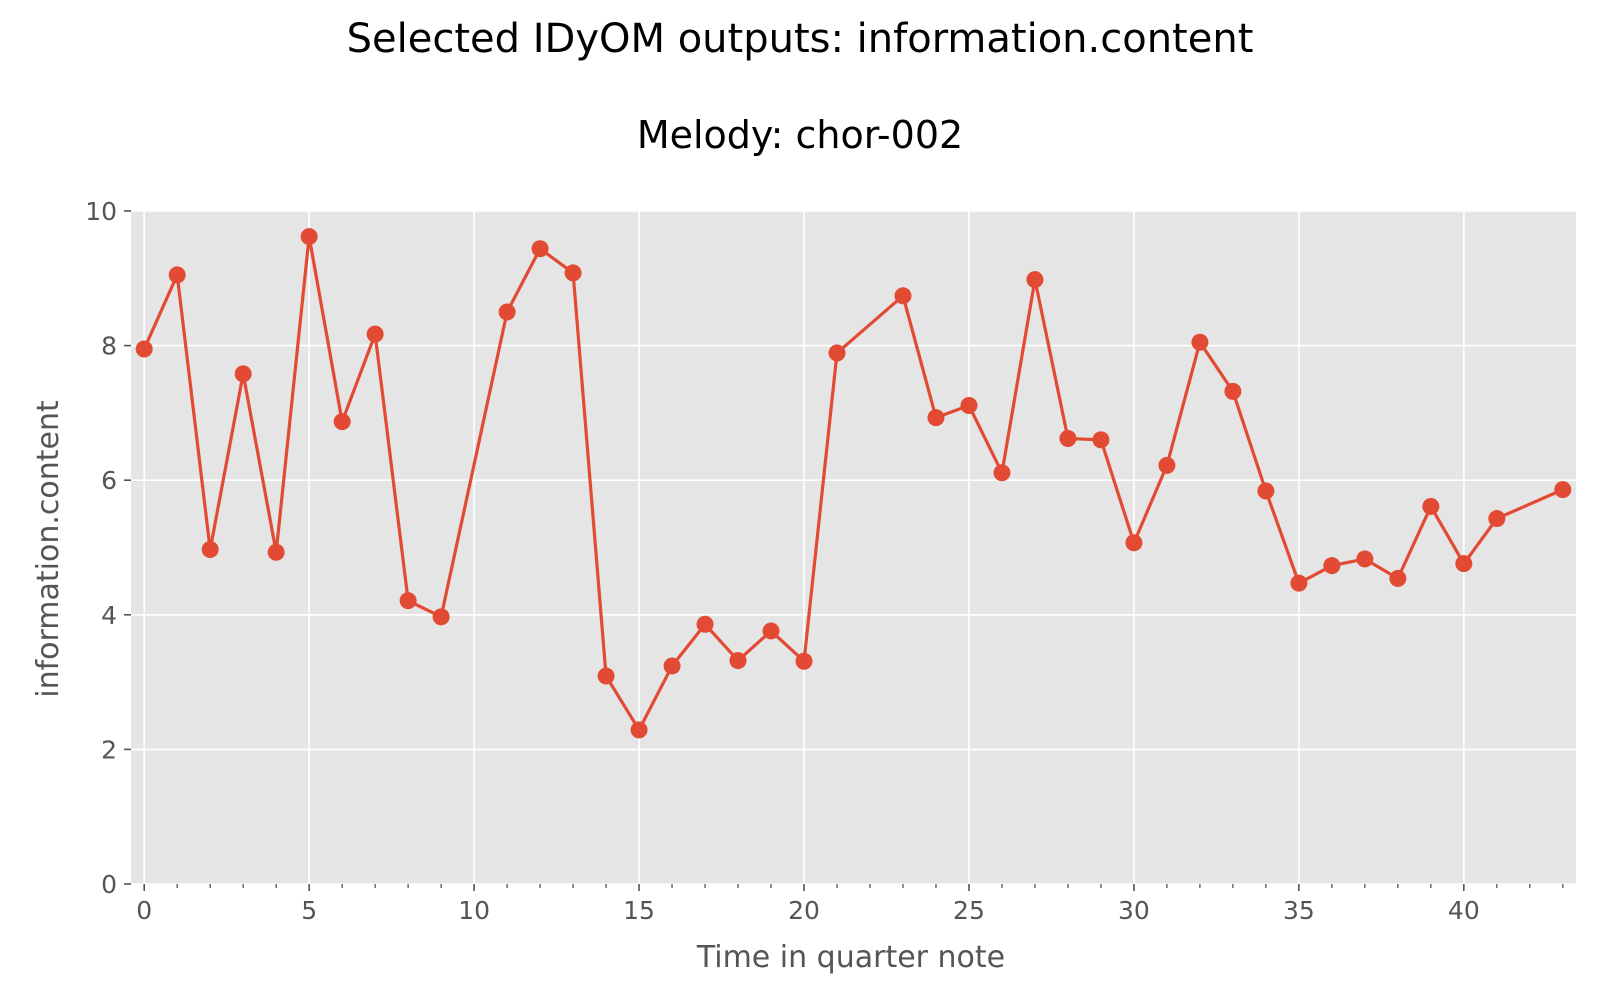 Image resolution: width=1600 pixels, height=1000 pixels. What do you see at coordinates (1134, 910) in the screenshot?
I see `x-tick-label: 30` at bounding box center [1134, 910].